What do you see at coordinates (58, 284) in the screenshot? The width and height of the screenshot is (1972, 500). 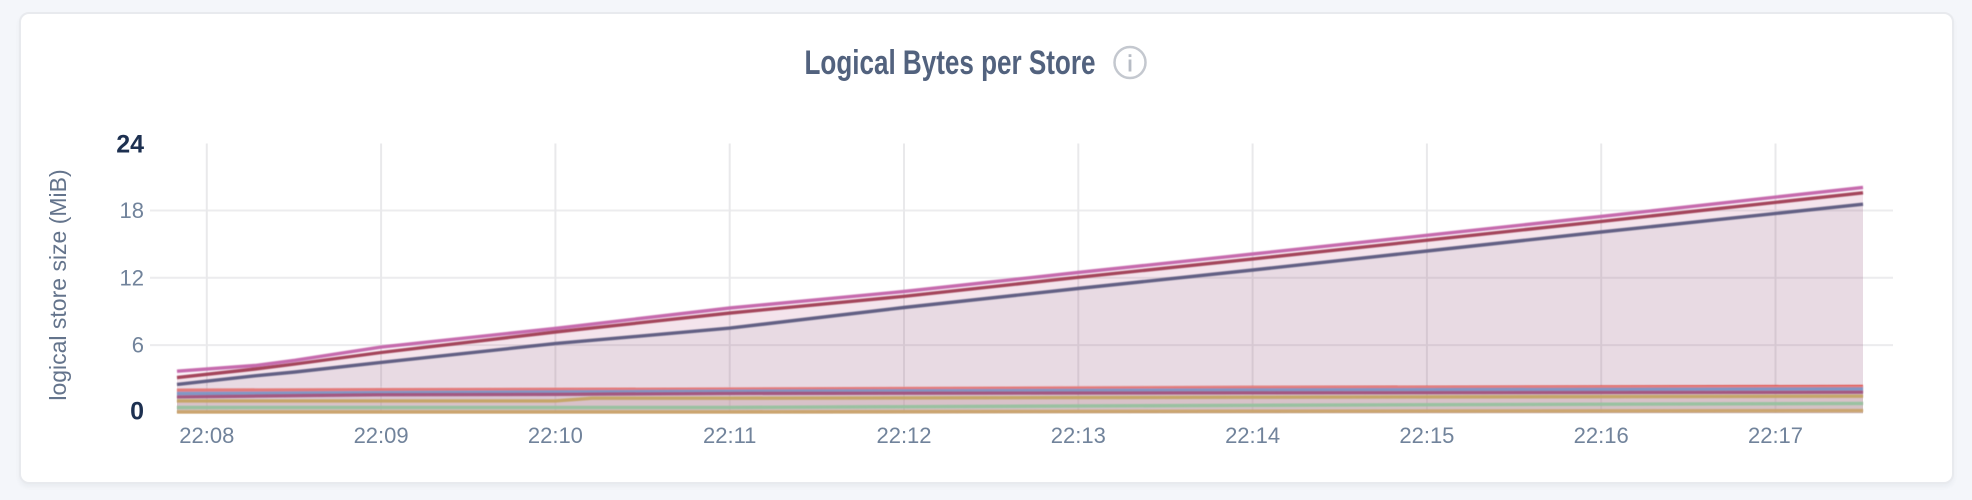 I see `svg-text: logical store size (MiB)` at bounding box center [58, 284].